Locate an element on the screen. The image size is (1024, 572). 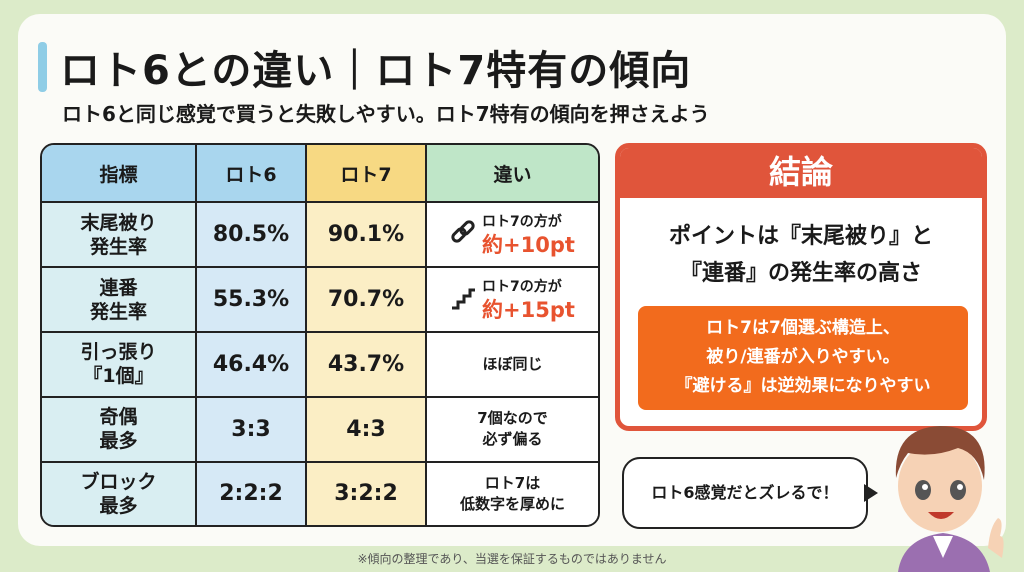
diff-text: ほぼ同じ is located at coordinates (512, 363).